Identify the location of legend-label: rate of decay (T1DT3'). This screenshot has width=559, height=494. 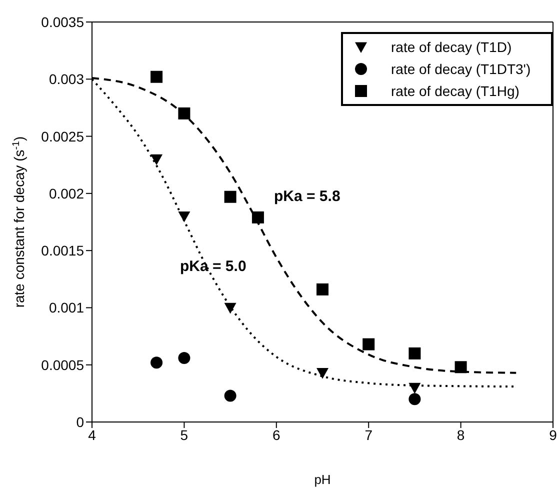
(461, 69).